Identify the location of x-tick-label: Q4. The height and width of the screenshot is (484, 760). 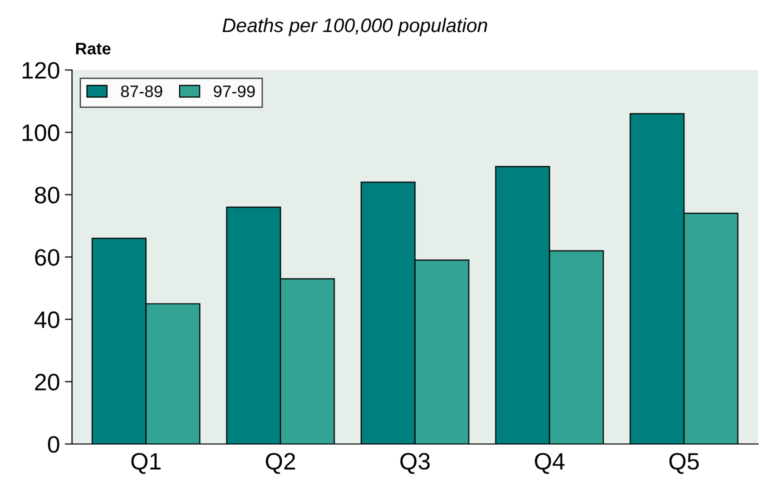
(549, 463).